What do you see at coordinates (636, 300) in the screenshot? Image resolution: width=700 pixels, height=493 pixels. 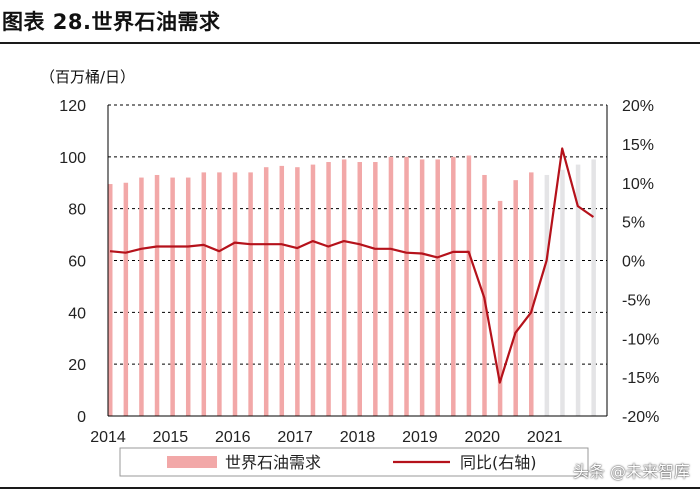 I see `right-tick-label: -5%` at bounding box center [636, 300].